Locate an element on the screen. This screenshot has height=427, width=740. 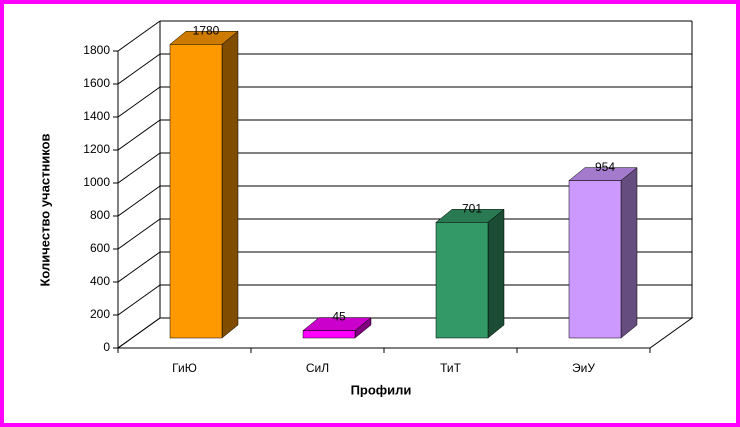
value-label: 701 is located at coordinates (472, 209).